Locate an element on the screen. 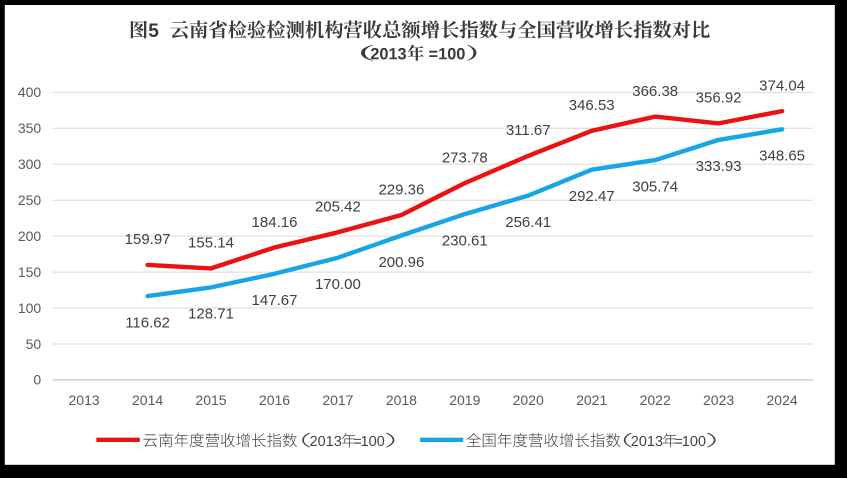 The height and width of the screenshot is (478, 847). svg-text: 273.78 is located at coordinates (465, 157).